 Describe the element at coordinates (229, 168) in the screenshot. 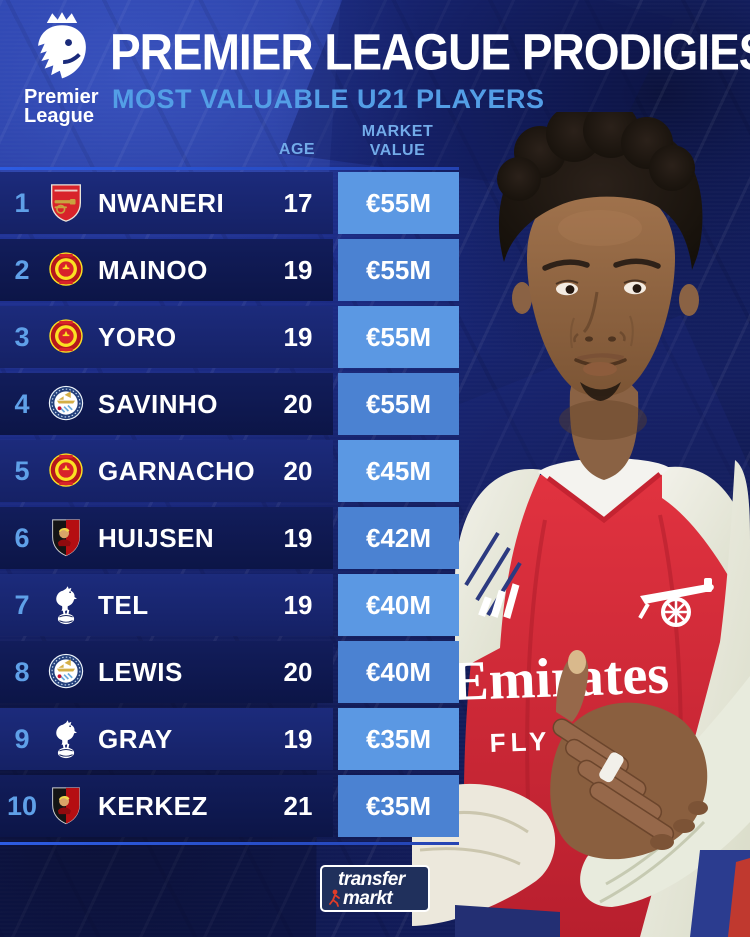

I see `table-top-divider` at that location.